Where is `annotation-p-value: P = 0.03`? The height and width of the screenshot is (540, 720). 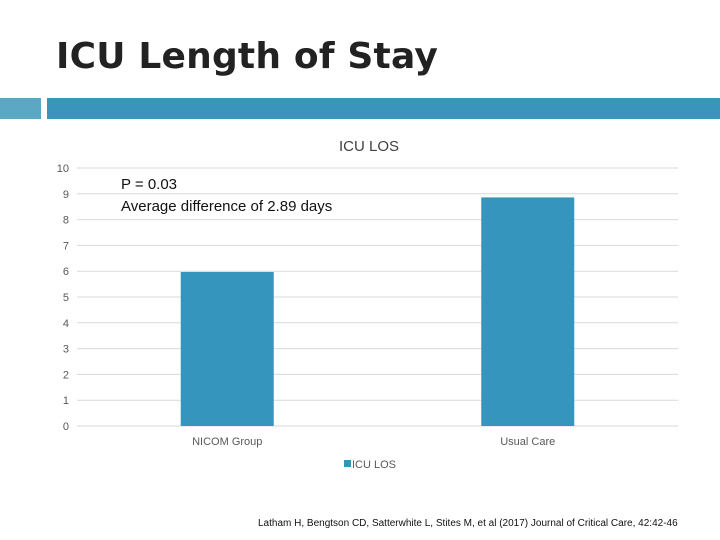 annotation-p-value: P = 0.03 is located at coordinates (149, 184).